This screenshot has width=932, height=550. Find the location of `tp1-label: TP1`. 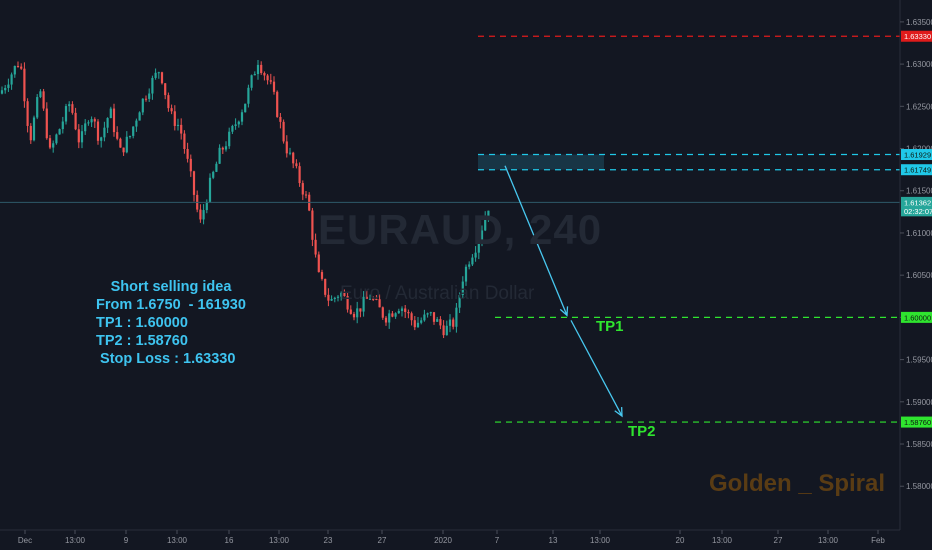

tp1-label: TP1 is located at coordinates (610, 326).